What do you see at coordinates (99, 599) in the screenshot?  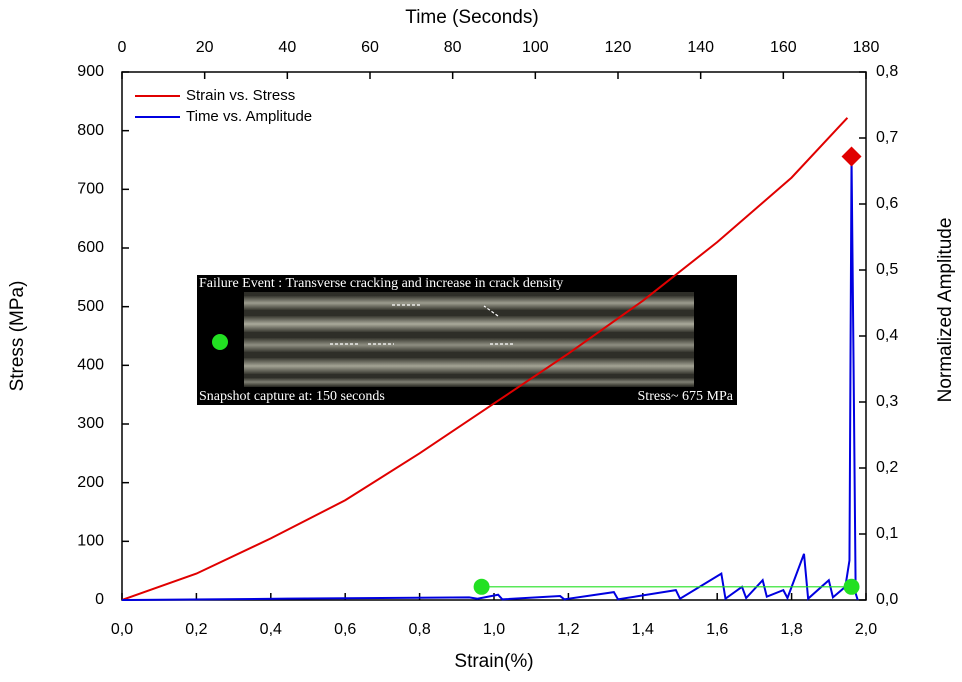 I see `y-tick-label: 0` at bounding box center [99, 599].